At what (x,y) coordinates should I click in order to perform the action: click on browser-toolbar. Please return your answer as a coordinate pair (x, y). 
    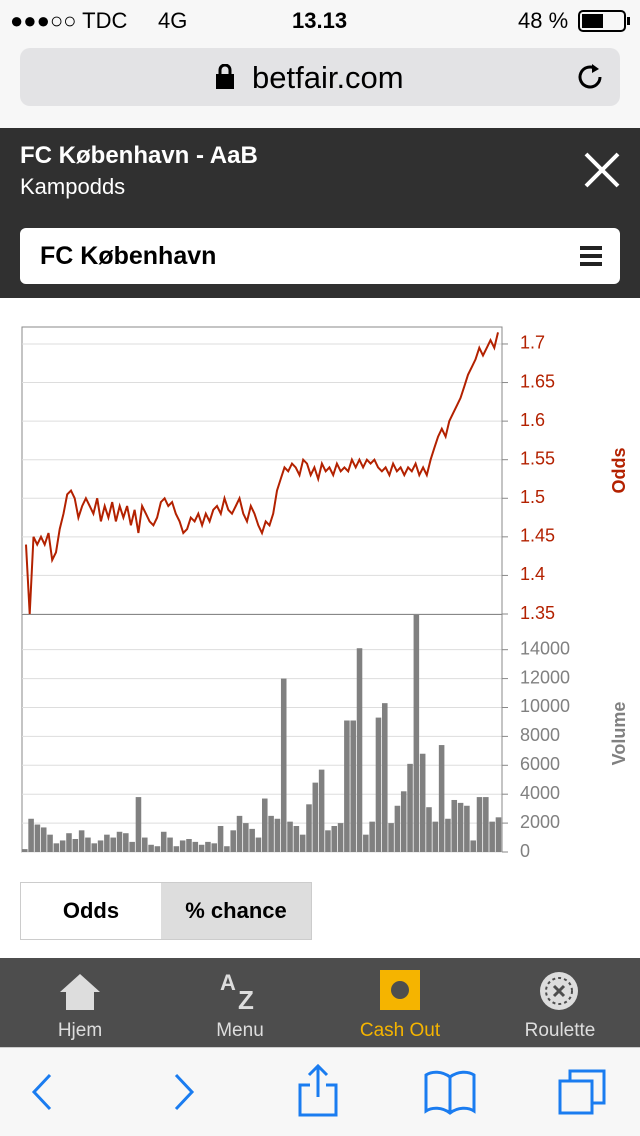
    Looking at the image, I should click on (320, 1091).